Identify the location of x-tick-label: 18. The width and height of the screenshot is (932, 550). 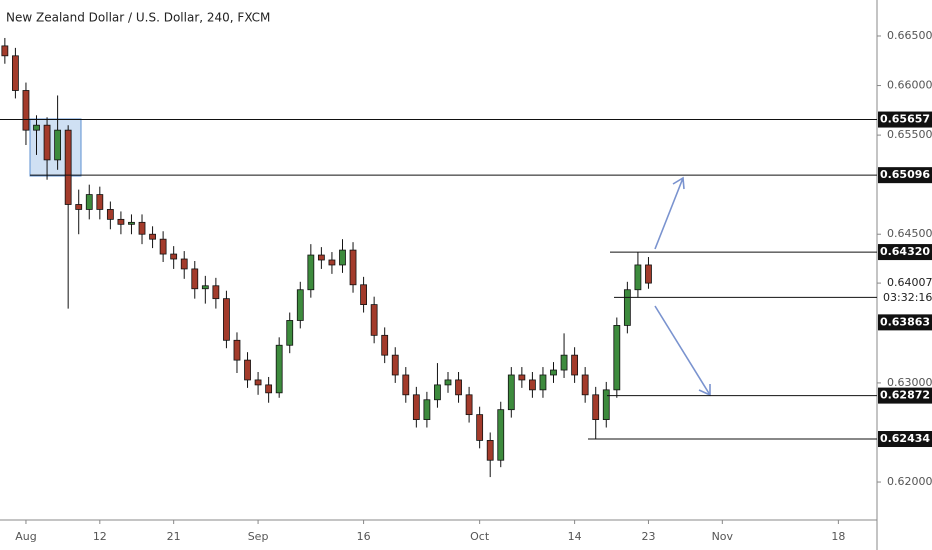
(838, 536).